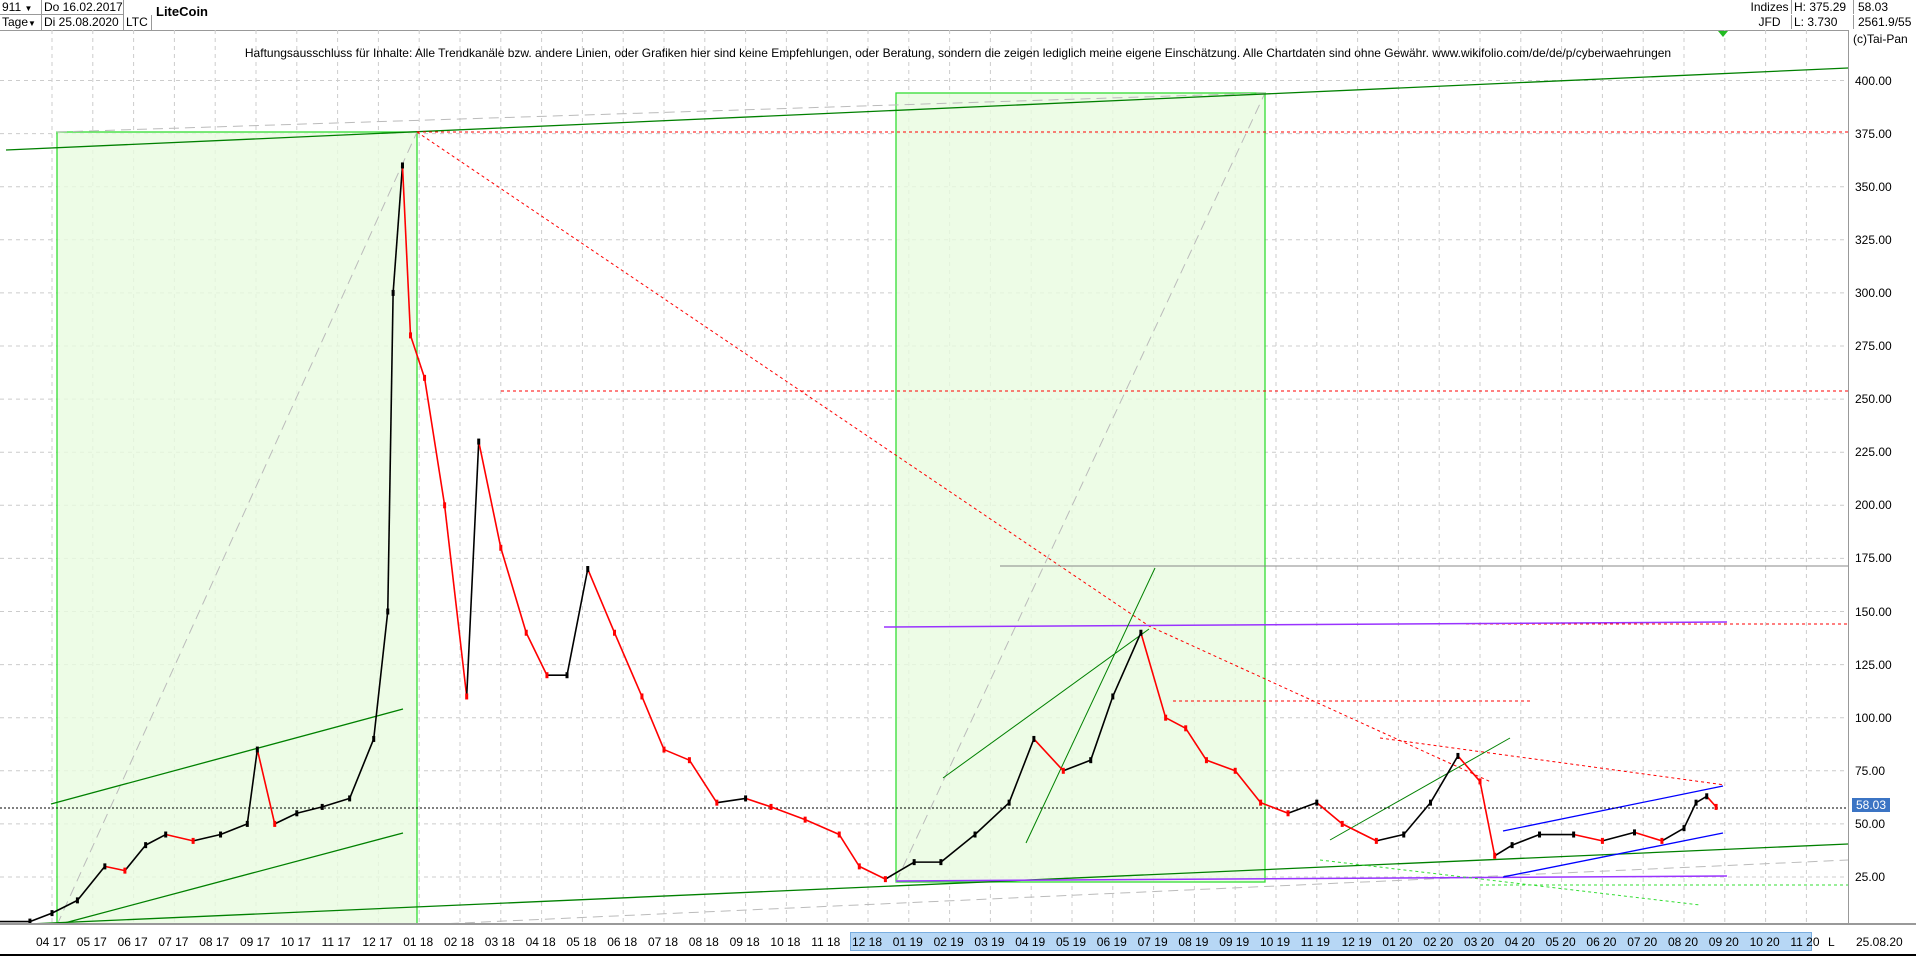  Describe the element at coordinates (173, 942) in the screenshot. I see `x-tick-label: 07 17` at that location.